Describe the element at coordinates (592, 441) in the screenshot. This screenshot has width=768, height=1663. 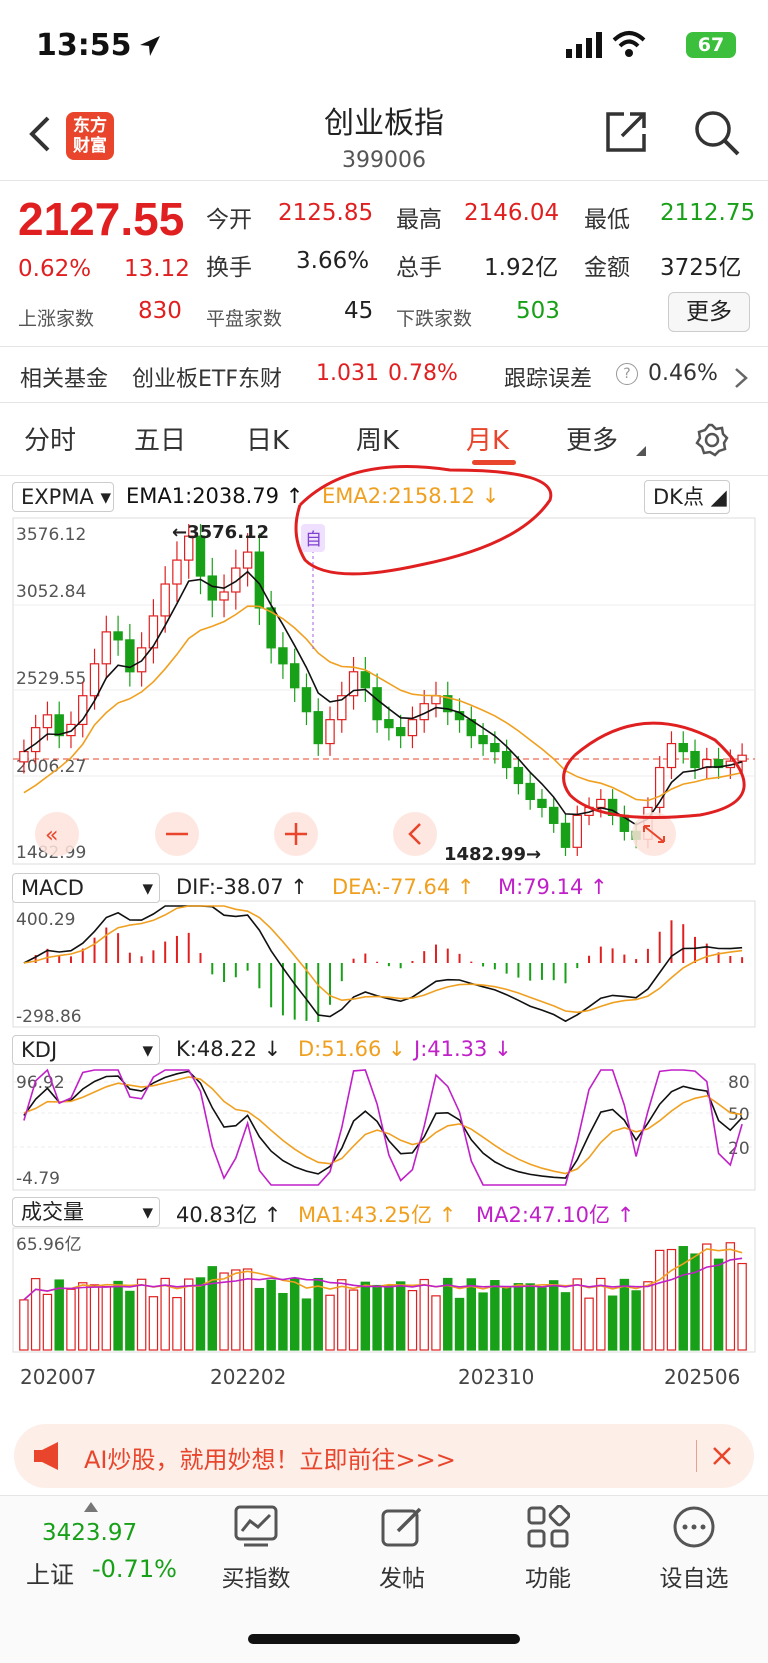
I see `tab-more: 更多` at that location.